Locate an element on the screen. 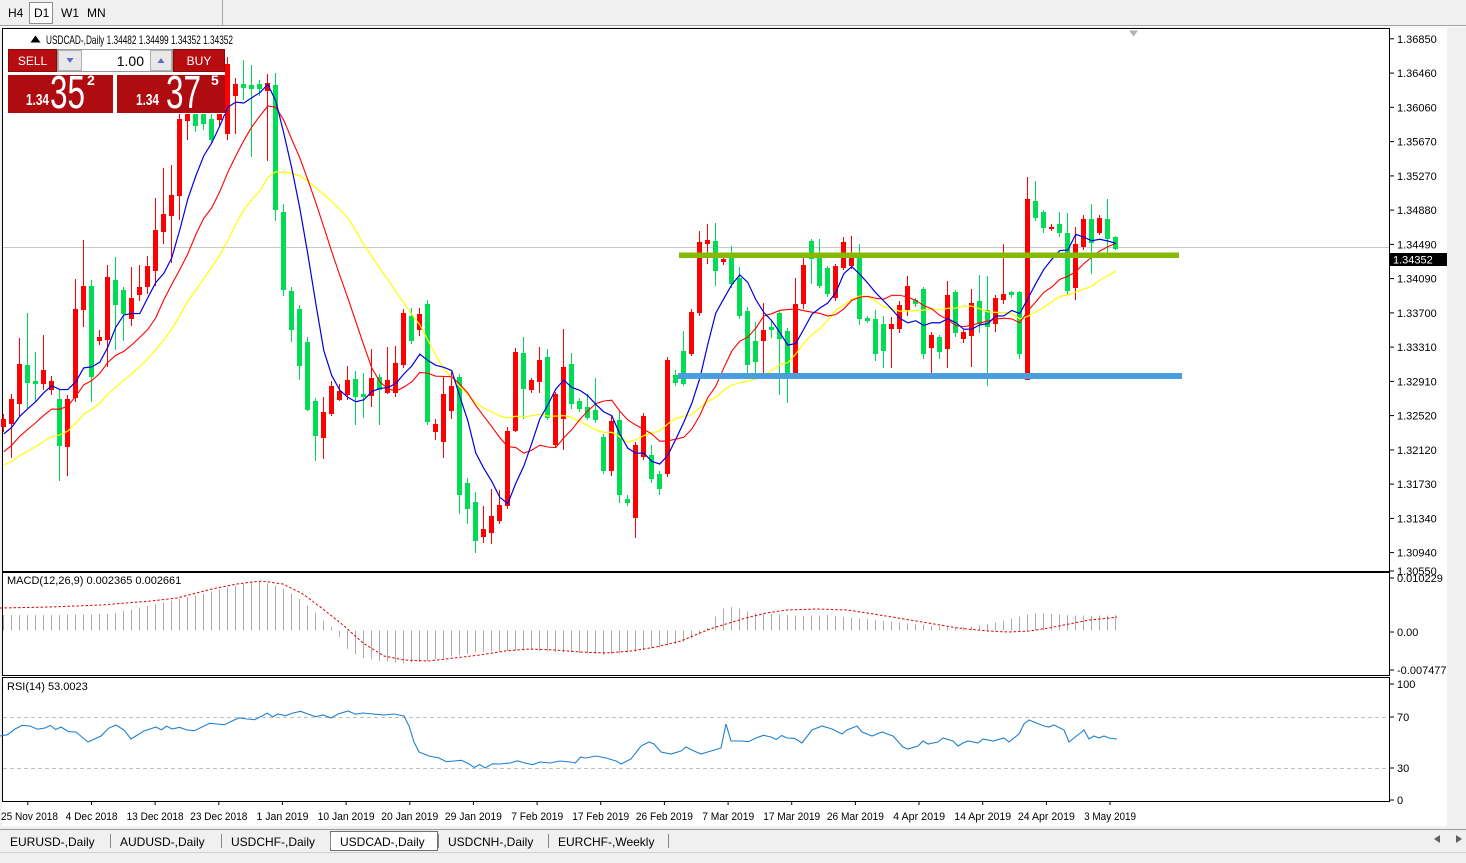 The width and height of the screenshot is (1466, 863). svg-text: 1.34880 is located at coordinates (1417, 211).